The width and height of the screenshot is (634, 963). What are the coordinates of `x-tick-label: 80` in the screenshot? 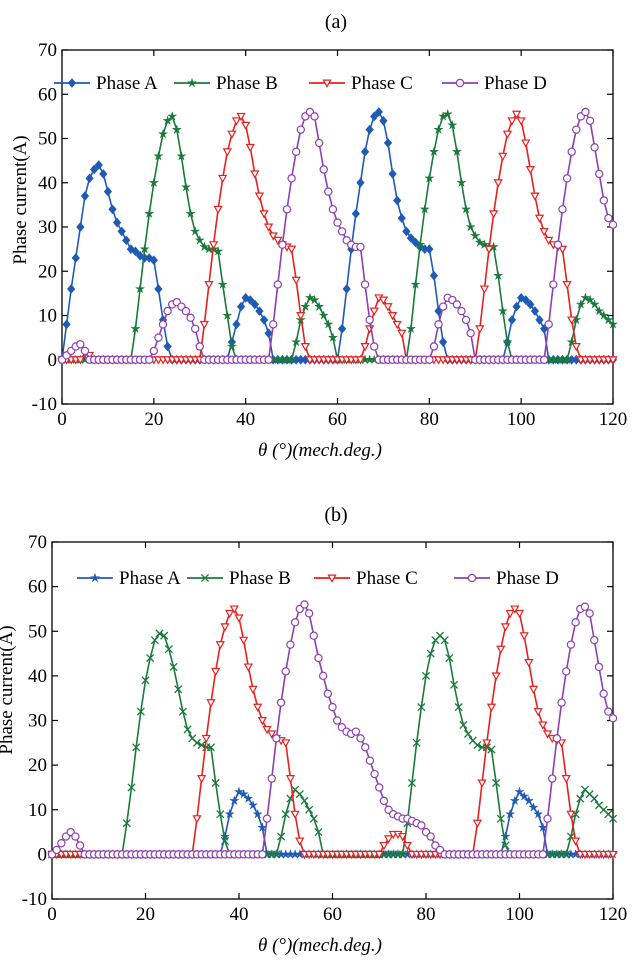 It's located at (426, 914).